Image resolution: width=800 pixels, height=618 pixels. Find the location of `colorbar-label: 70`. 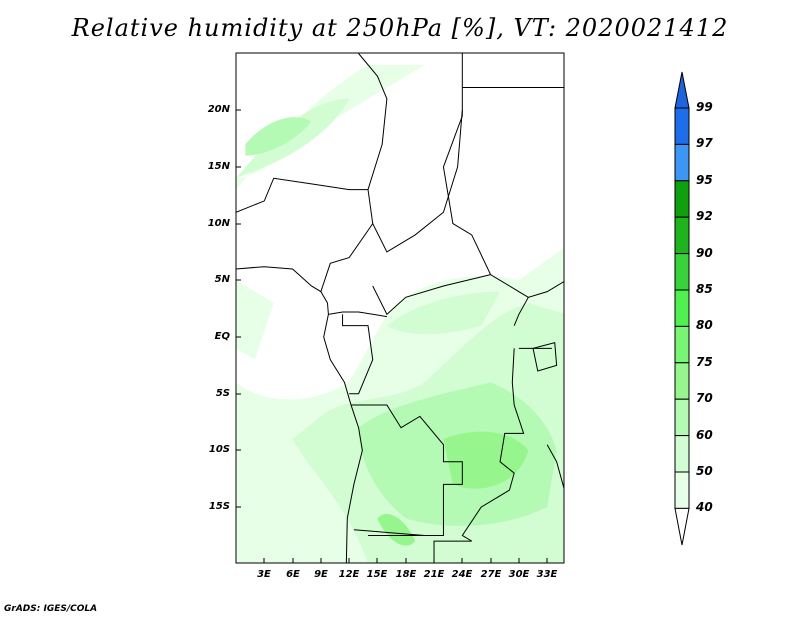

colorbar-label: 70 is located at coordinates (704, 398).